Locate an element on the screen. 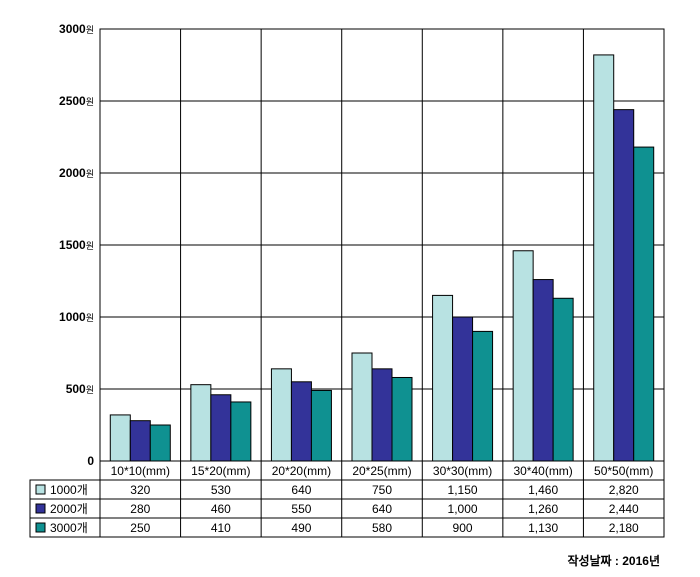 The height and width of the screenshot is (577, 700). table-cell: 320 is located at coordinates (140, 490).